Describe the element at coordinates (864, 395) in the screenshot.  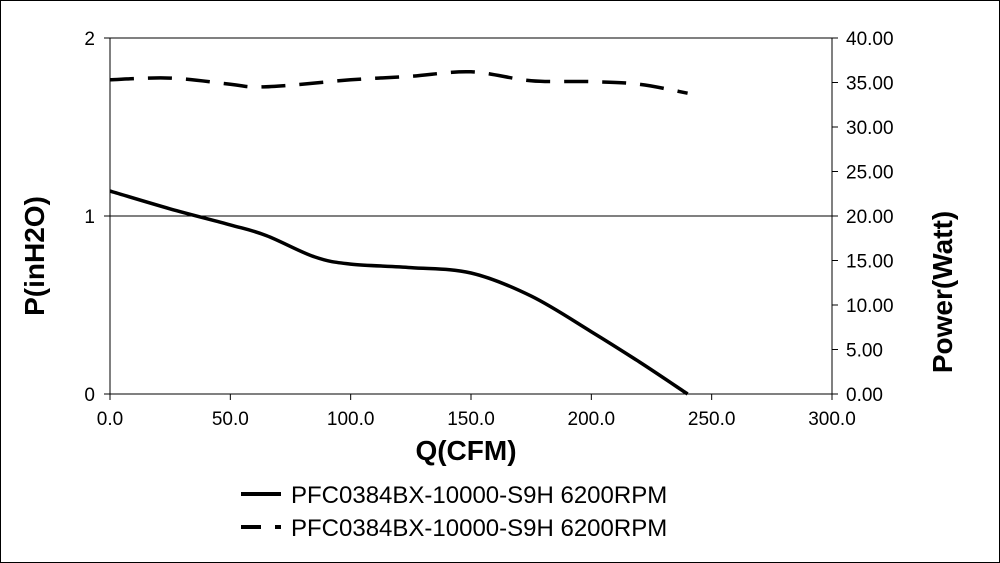
I see `y-right-tick-label: 0.00` at that location.